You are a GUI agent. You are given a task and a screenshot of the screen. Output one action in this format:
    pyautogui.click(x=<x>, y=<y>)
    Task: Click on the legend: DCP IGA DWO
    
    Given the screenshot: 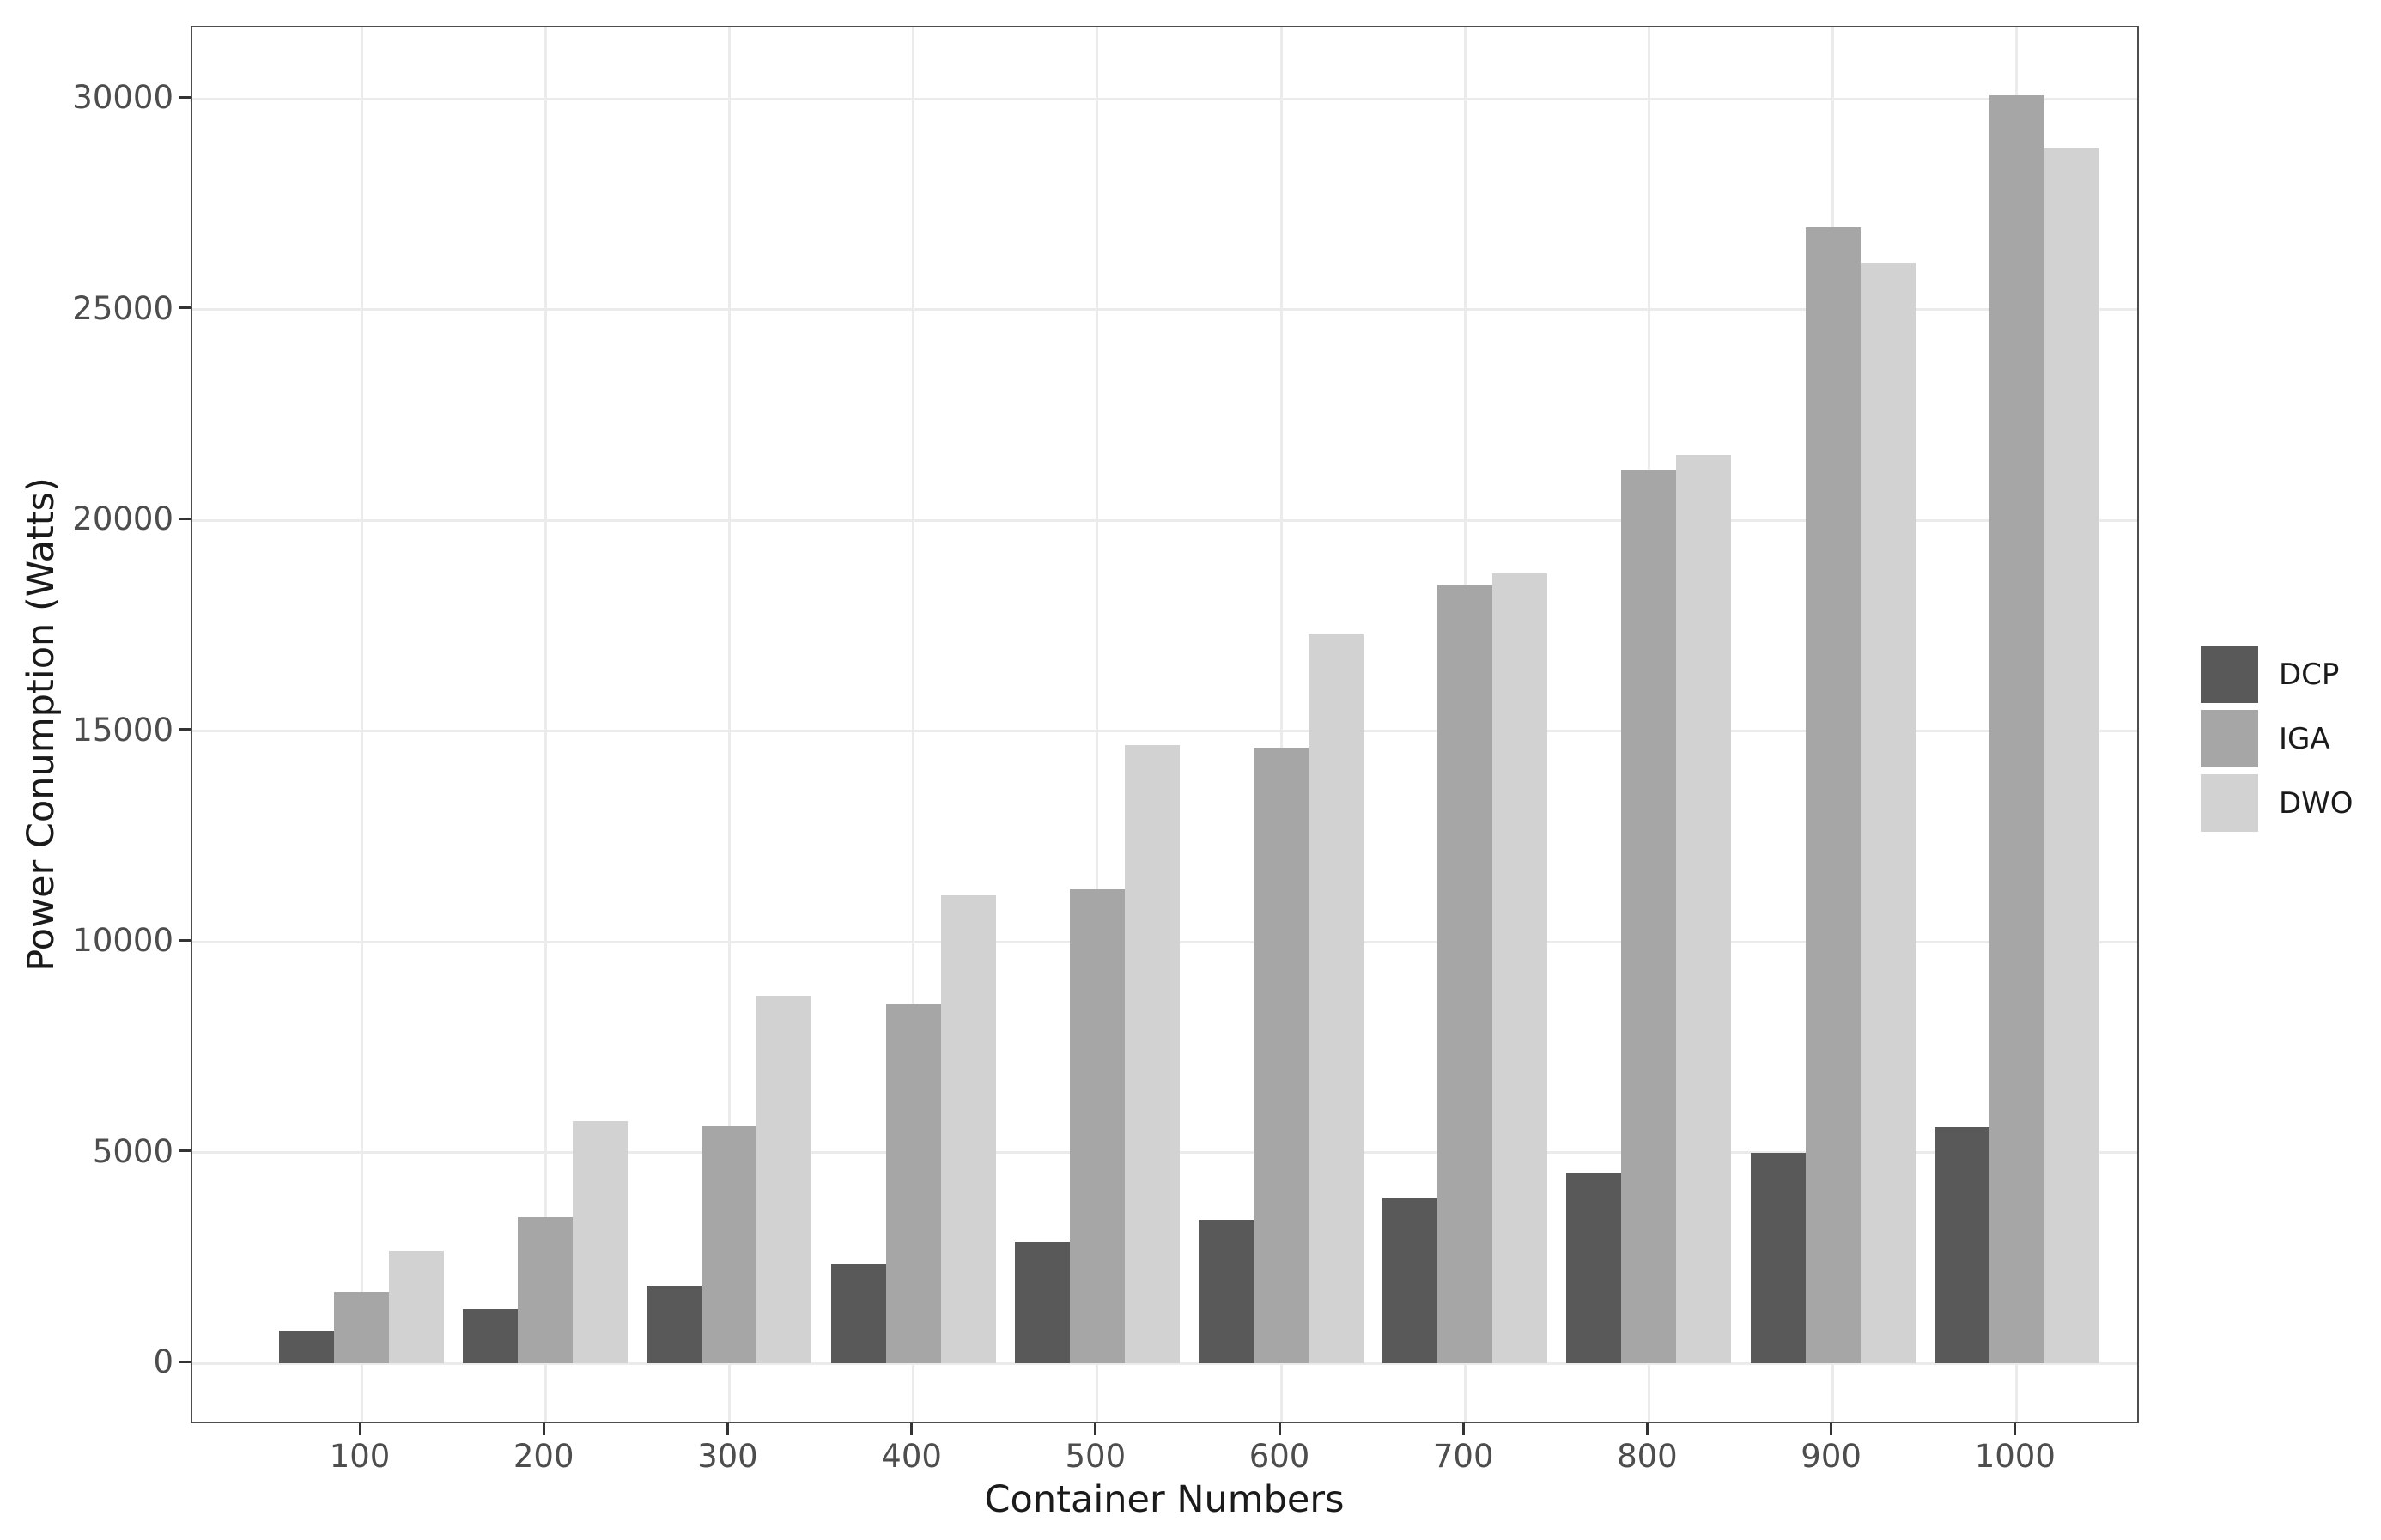 What is the action you would take?
    pyautogui.click(x=2277, y=742)
    